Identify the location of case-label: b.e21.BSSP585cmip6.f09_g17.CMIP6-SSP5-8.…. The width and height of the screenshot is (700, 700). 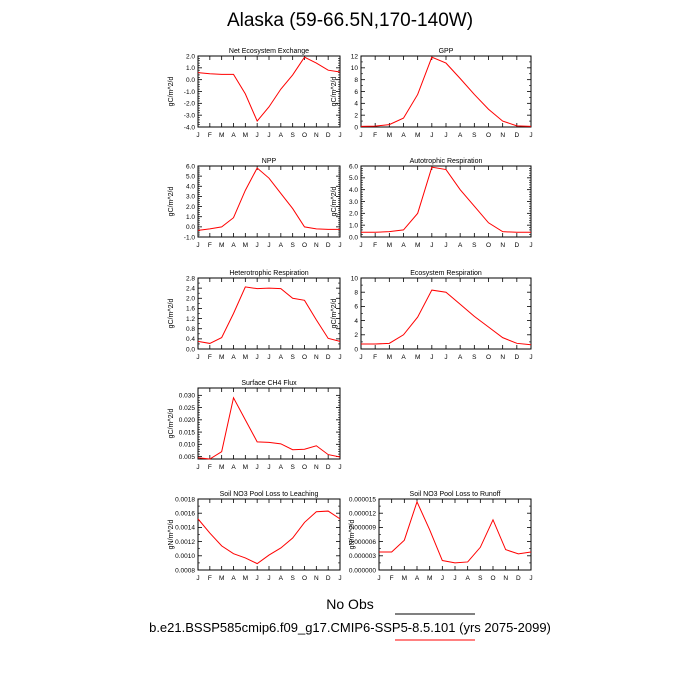
(350, 627).